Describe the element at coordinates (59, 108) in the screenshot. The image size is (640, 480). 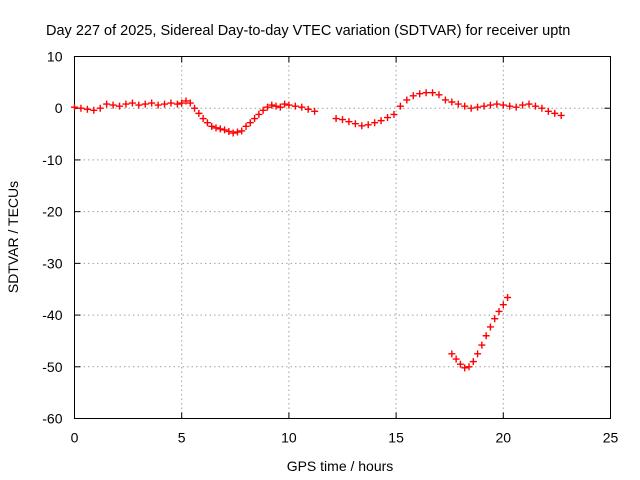
I see `y-tick-label: 0` at that location.